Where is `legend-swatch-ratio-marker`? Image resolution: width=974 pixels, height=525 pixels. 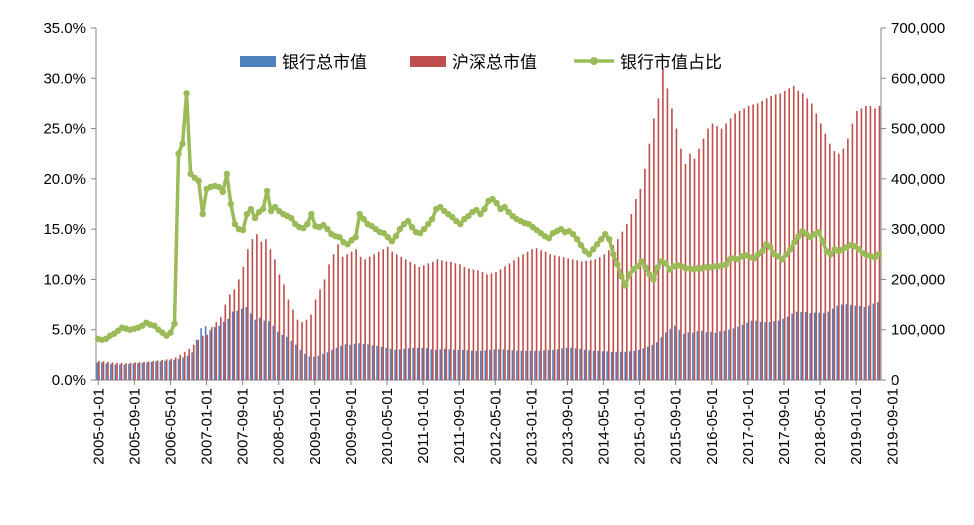
legend-swatch-ratio-marker is located at coordinates (594, 61).